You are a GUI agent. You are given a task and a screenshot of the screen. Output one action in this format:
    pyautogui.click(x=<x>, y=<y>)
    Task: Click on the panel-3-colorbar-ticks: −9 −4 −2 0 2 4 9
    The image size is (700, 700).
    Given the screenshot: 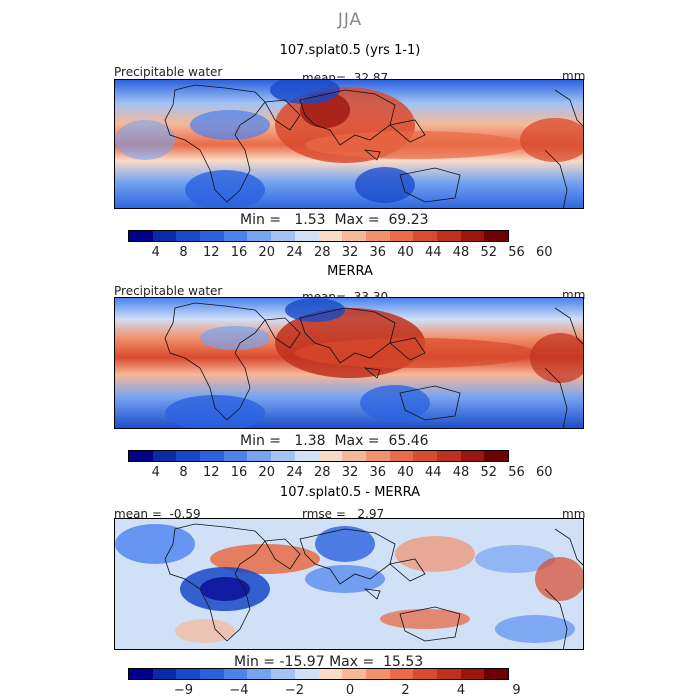 What is the action you would take?
    pyautogui.click(x=350, y=691)
    